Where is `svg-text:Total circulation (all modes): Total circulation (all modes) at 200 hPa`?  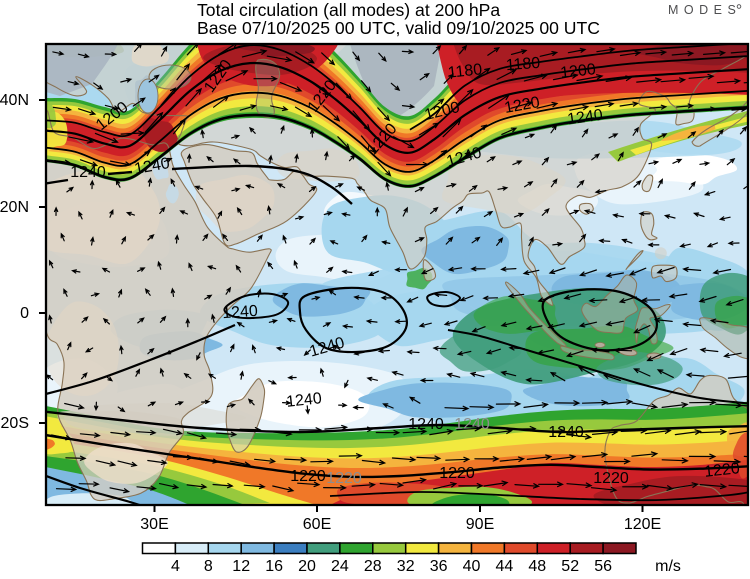 svg-text:Total circulation (all modes): Total circulation (all modes) at 200 hPa is located at coordinates (348, 10).